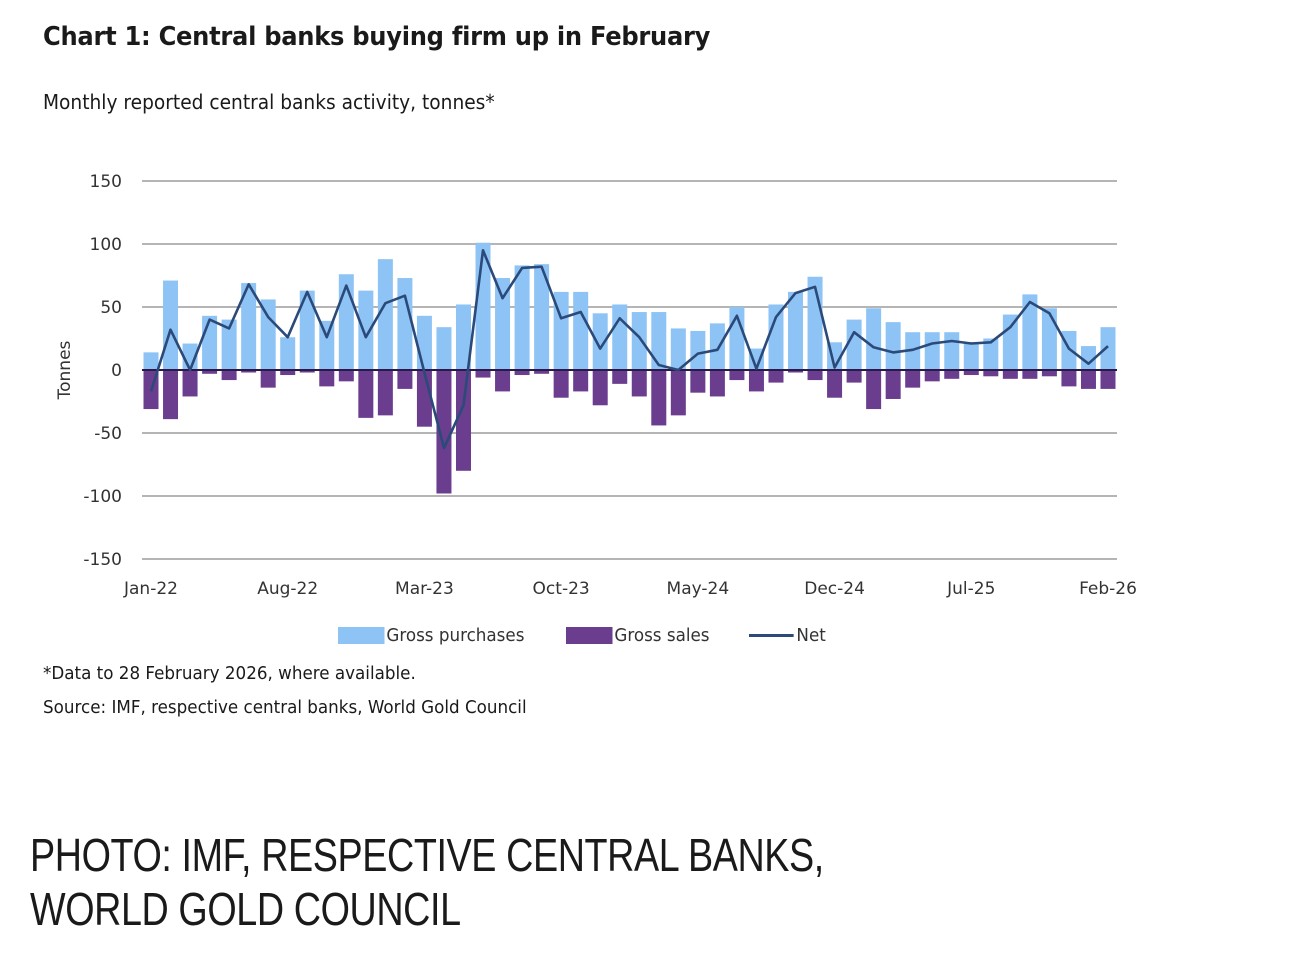 Image resolution: width=1290 pixels, height=964 pixels. I want to click on x-tick-label: Dec-24, so click(834, 589).